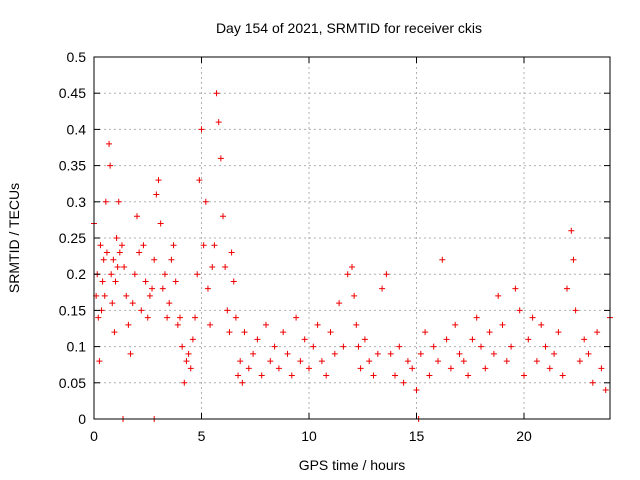 The height and width of the screenshot is (480, 640). I want to click on y-tick-label: 0.45, so click(72, 93).